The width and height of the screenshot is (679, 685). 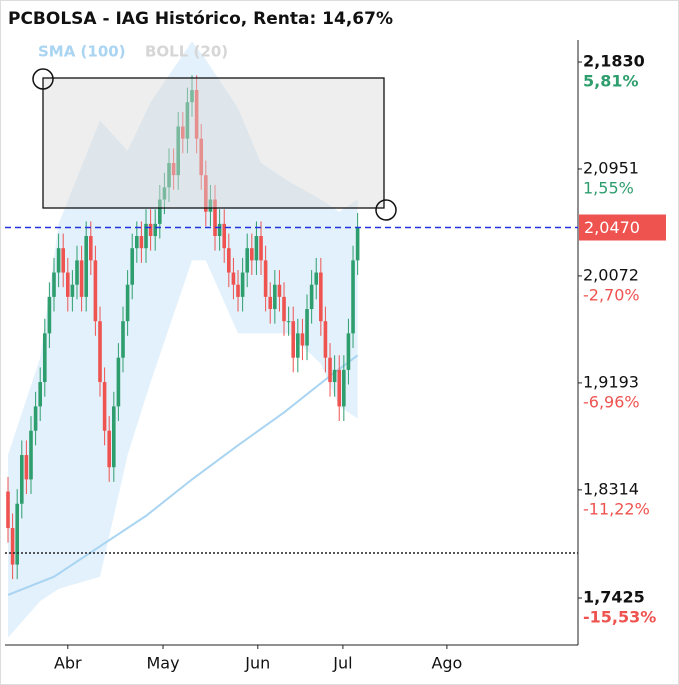 What do you see at coordinates (257, 663) in the screenshot?
I see `x-tick-label: Jun` at bounding box center [257, 663].